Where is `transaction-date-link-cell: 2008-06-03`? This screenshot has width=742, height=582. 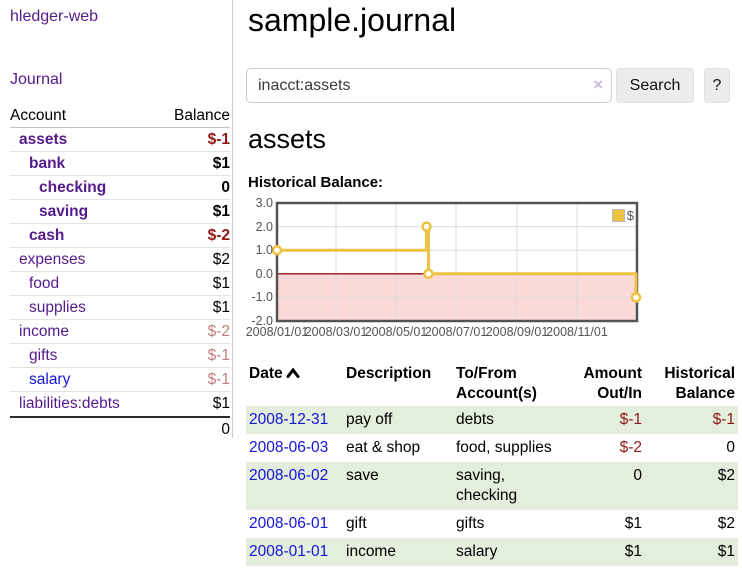
transaction-date-link-cell: 2008-06-03 is located at coordinates (294, 448).